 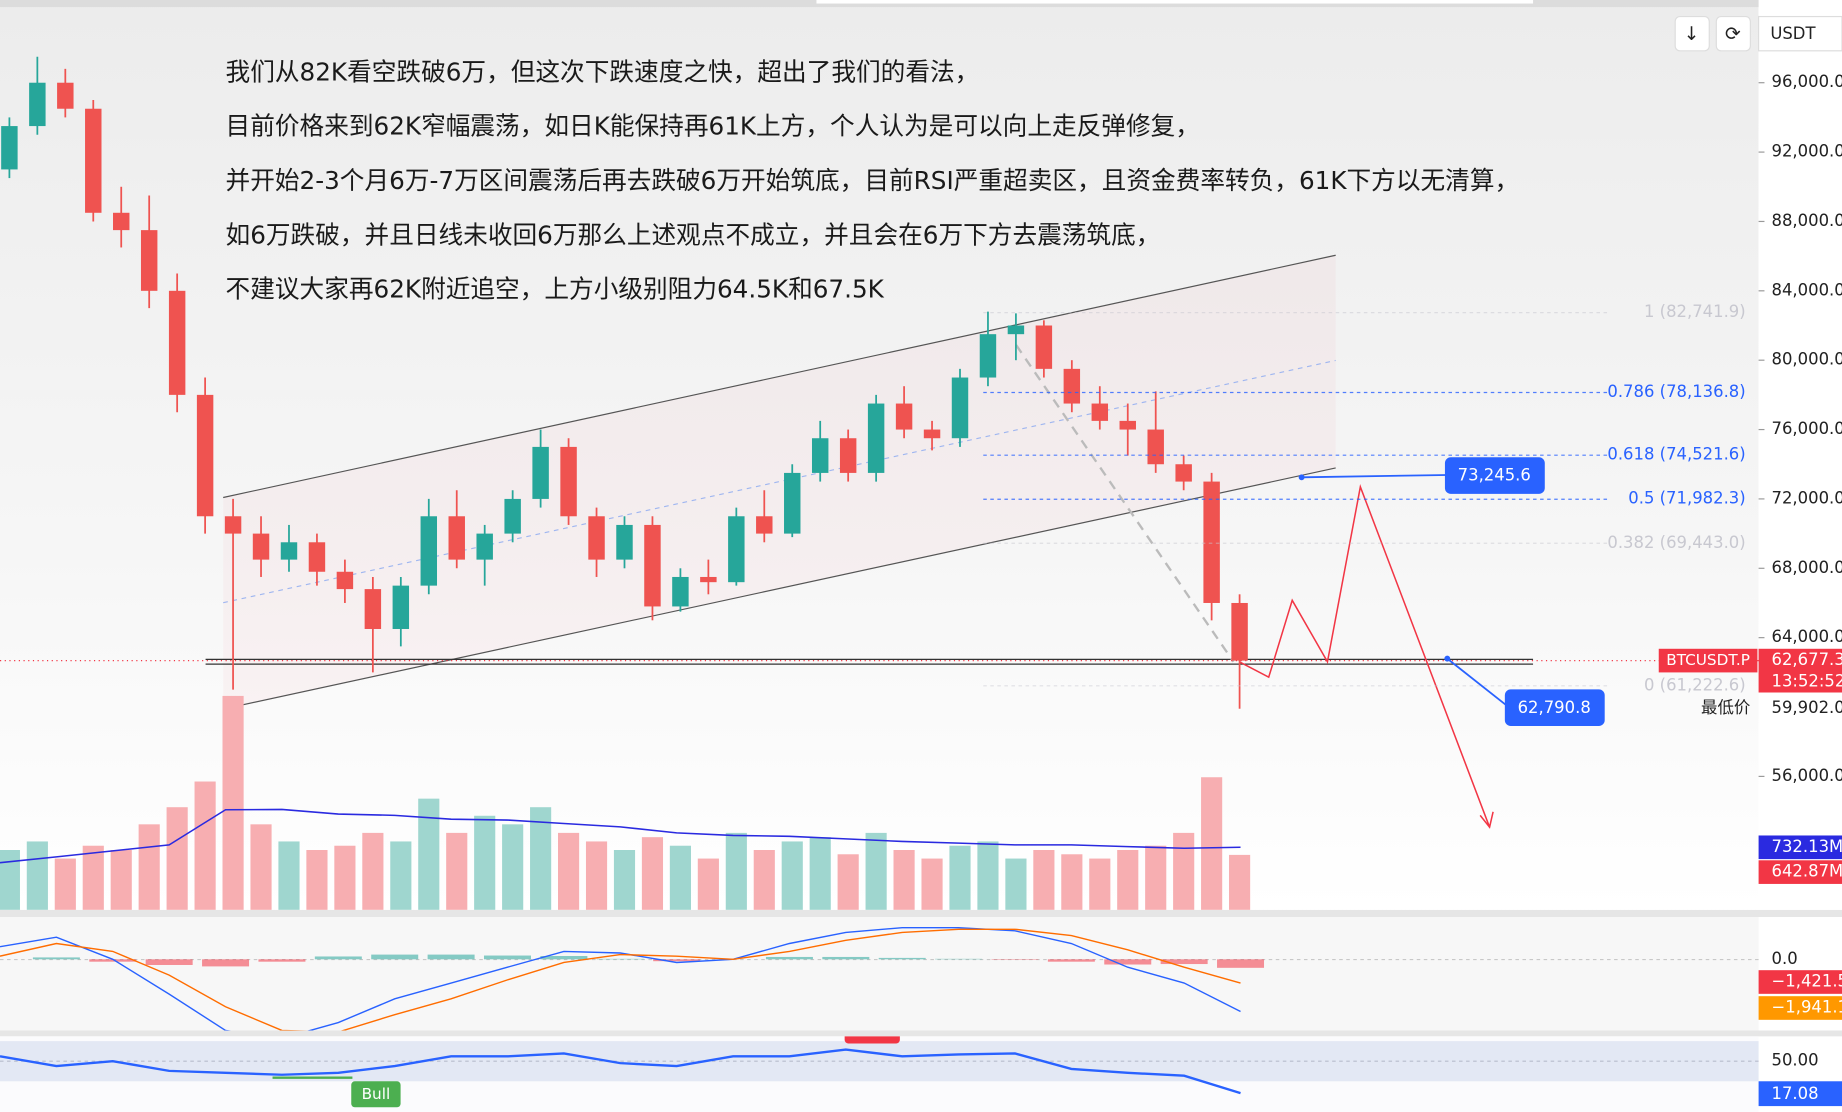 I want to click on channel-mid, so click(x=779, y=481).